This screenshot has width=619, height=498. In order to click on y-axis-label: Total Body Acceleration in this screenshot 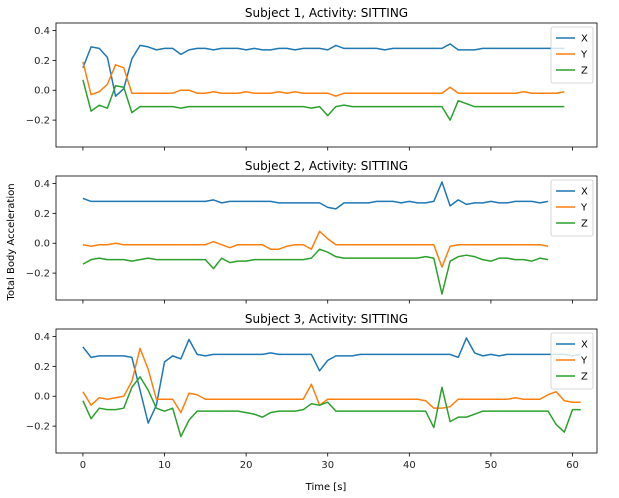, I will do `click(11, 242)`.